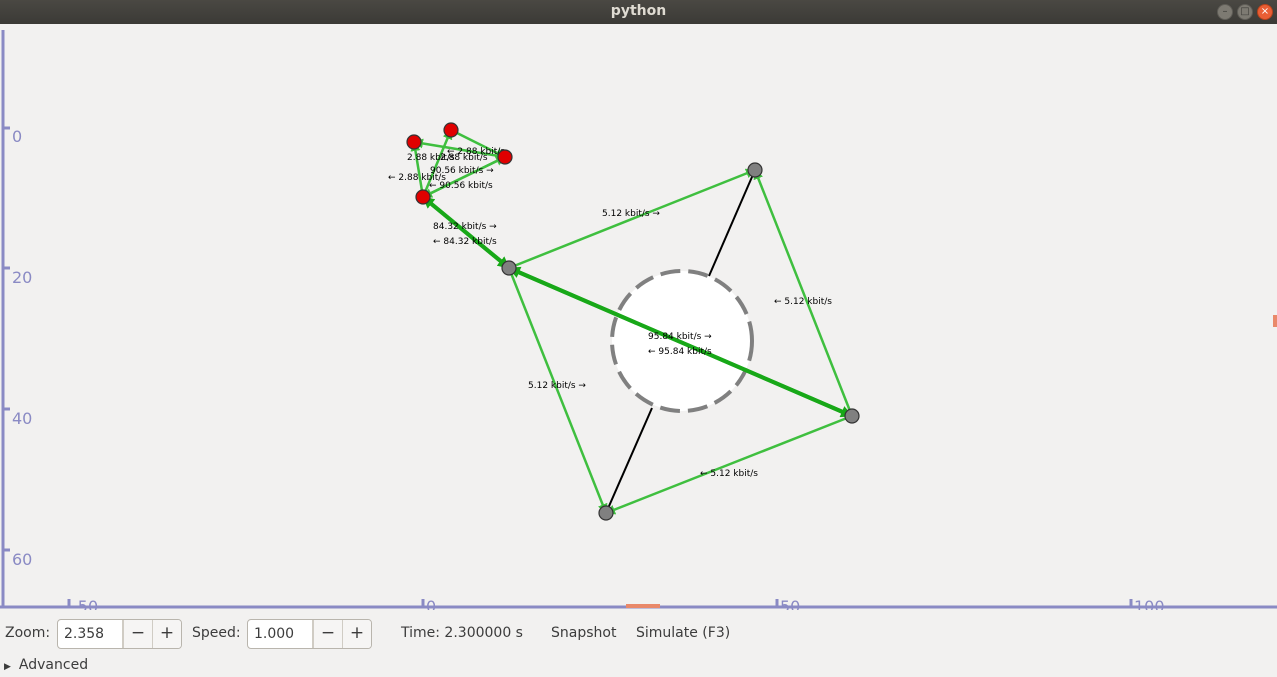  I want to click on speed-decrement-button: −, so click(327, 634).